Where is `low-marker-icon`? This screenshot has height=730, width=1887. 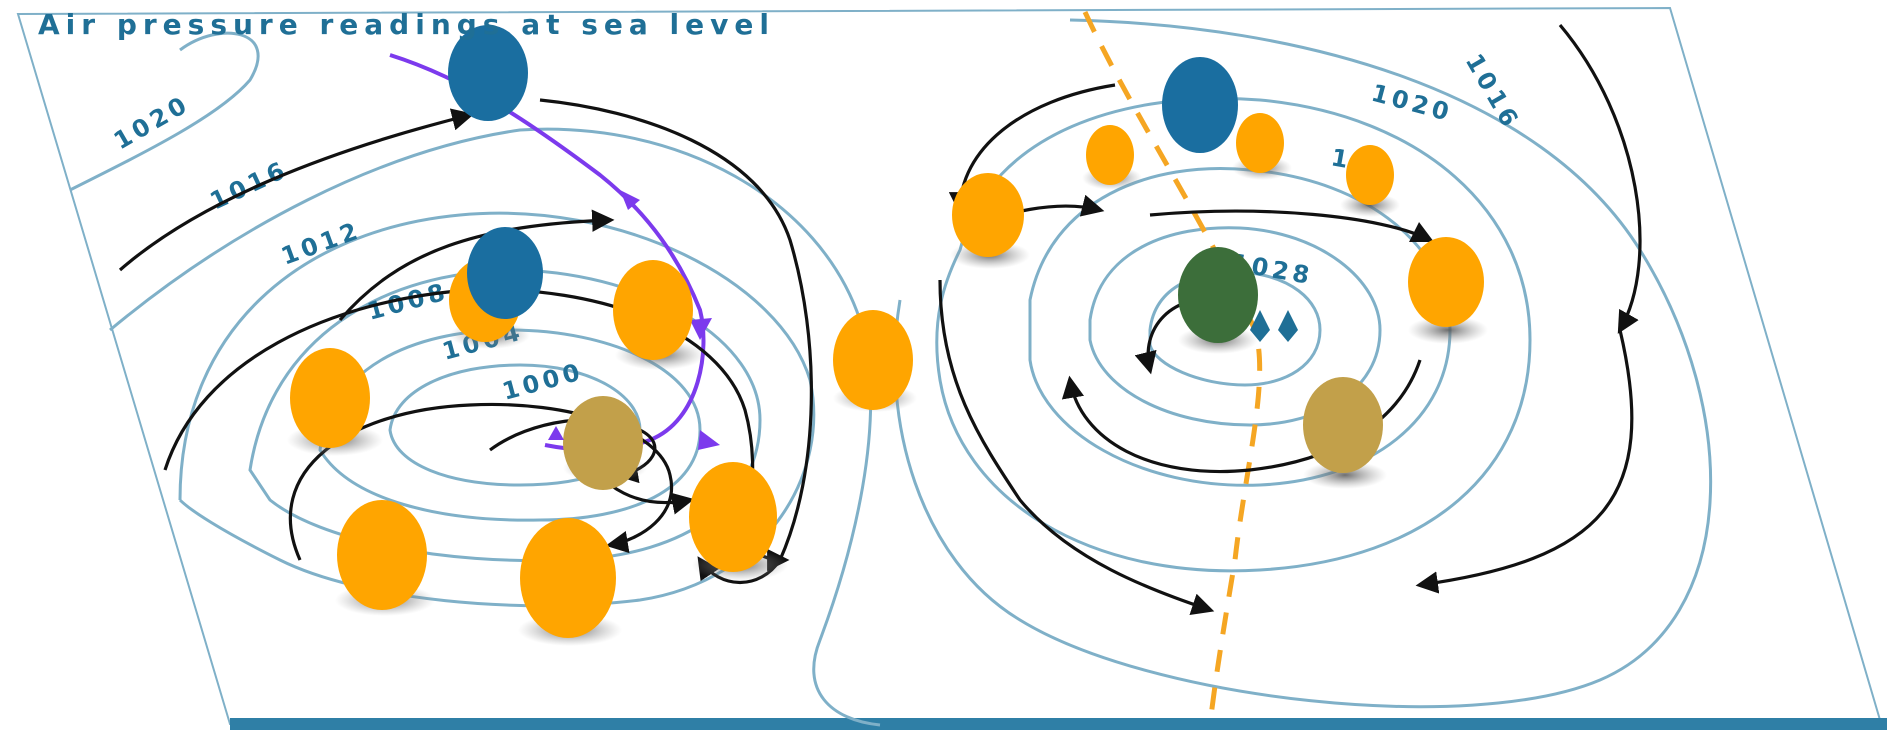
low-marker-icon is located at coordinates (556, 433).